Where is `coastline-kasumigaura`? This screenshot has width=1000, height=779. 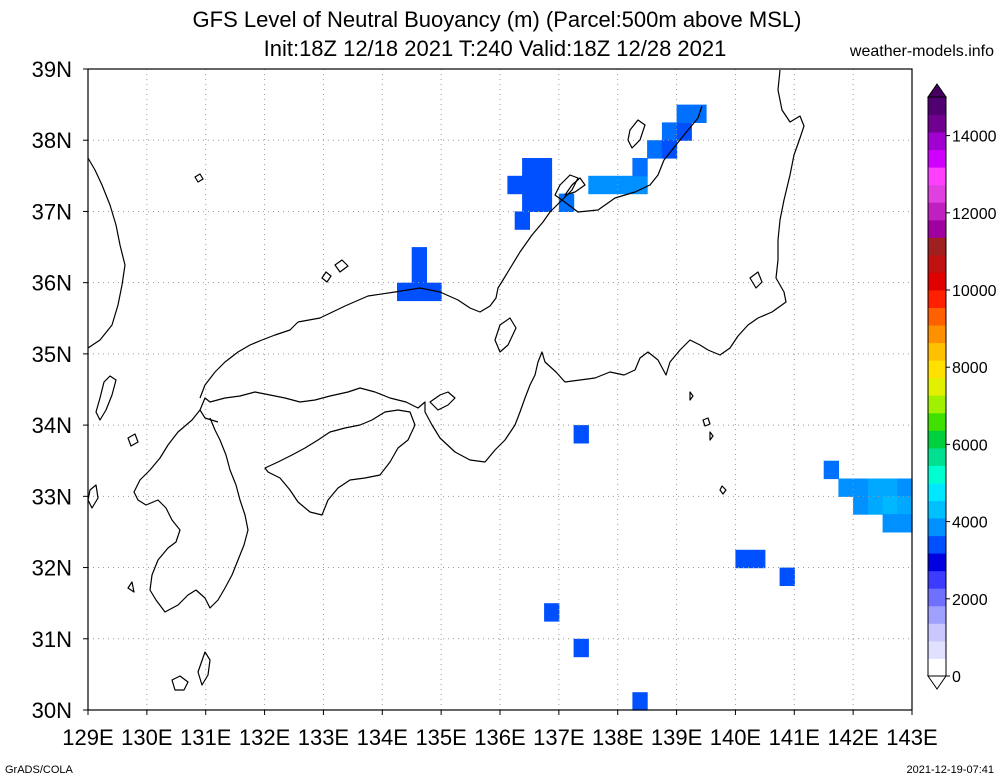
coastline-kasumigaura is located at coordinates (756, 280).